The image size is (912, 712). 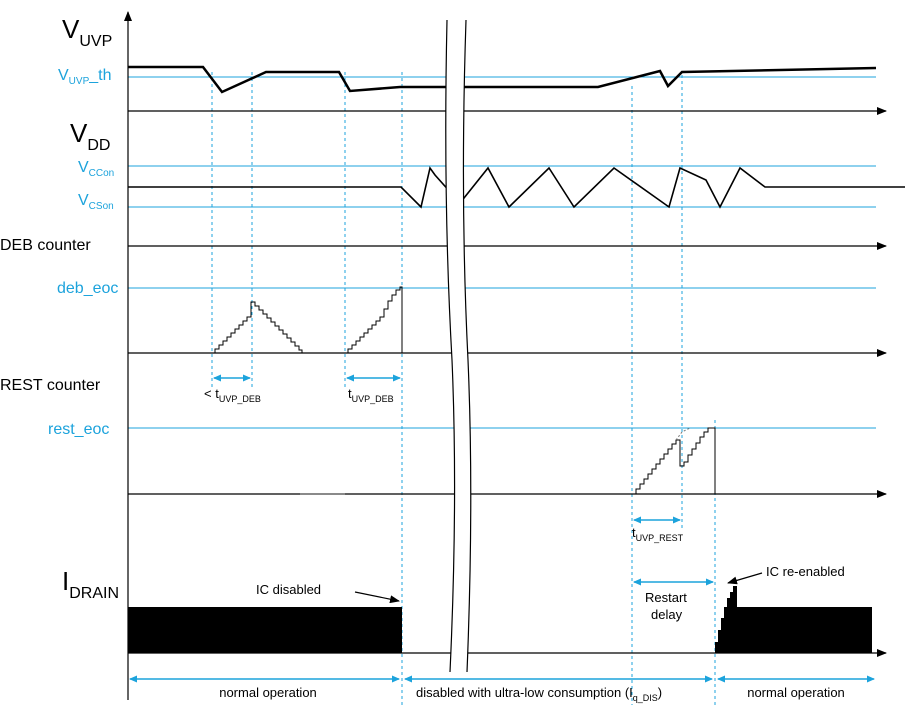 I want to click on vuvp-waveform, so click(x=502, y=79).